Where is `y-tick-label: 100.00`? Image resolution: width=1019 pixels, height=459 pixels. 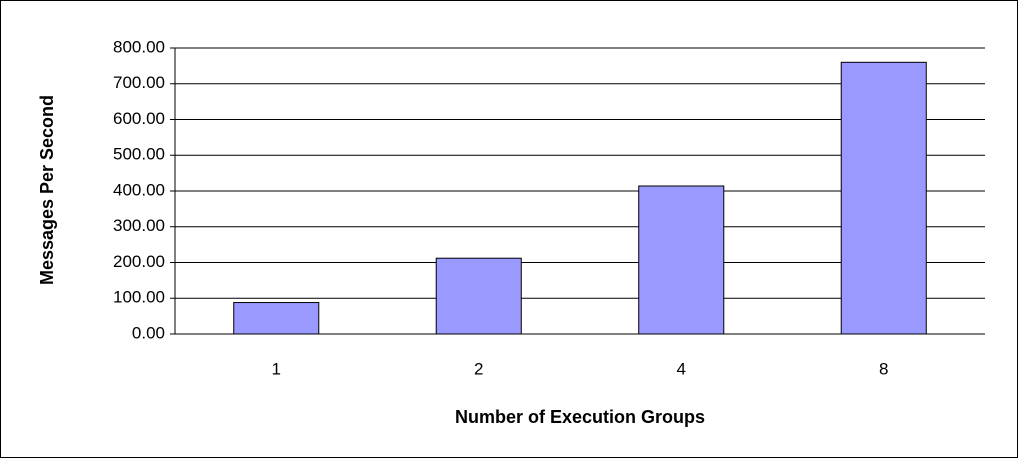 y-tick-label: 100.00 is located at coordinates (139, 297).